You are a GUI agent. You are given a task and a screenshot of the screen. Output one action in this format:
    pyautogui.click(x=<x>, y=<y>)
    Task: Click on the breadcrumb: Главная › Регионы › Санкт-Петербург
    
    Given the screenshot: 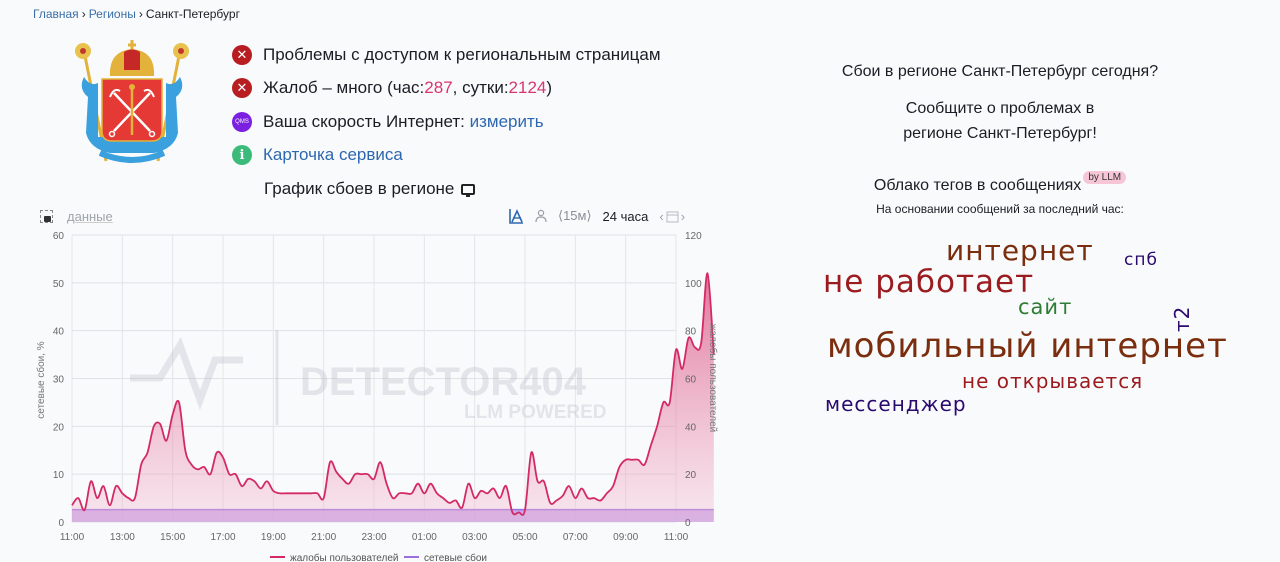 What is the action you would take?
    pyautogui.click(x=136, y=14)
    